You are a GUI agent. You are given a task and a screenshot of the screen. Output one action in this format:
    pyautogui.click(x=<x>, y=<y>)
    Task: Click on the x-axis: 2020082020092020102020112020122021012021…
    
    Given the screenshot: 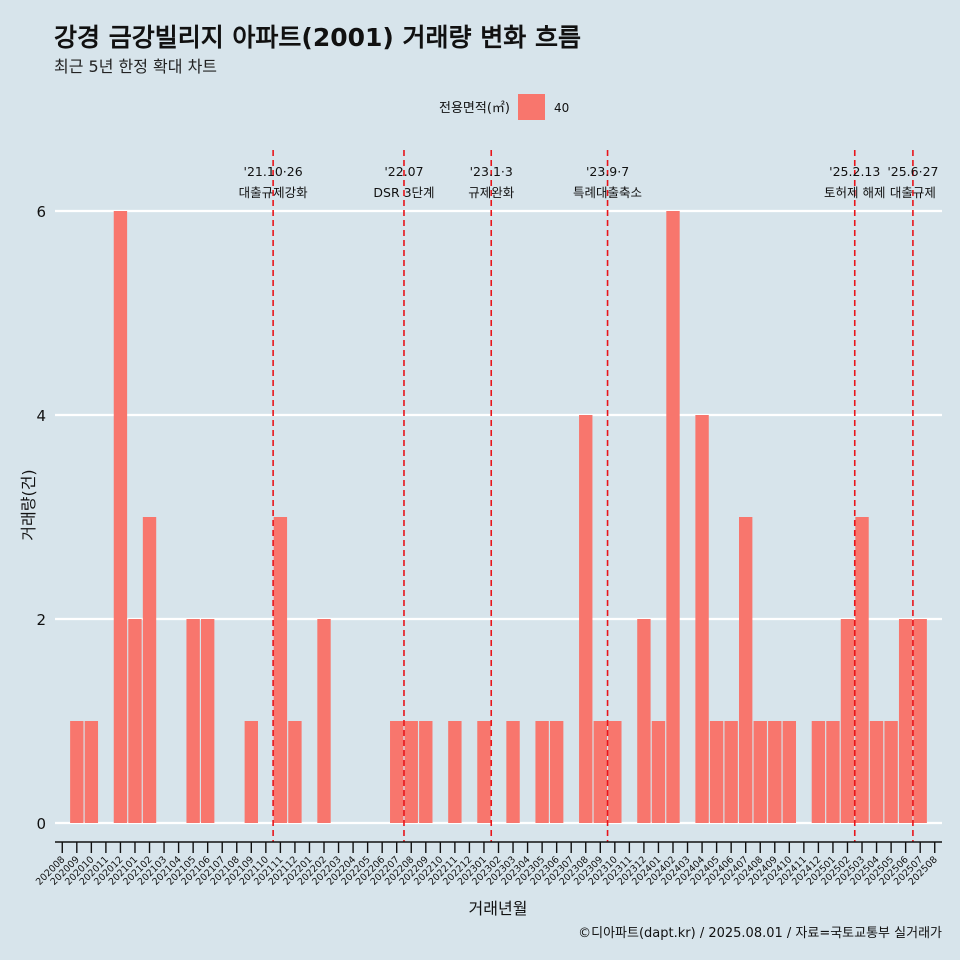 What is the action you would take?
    pyautogui.click(x=488, y=864)
    